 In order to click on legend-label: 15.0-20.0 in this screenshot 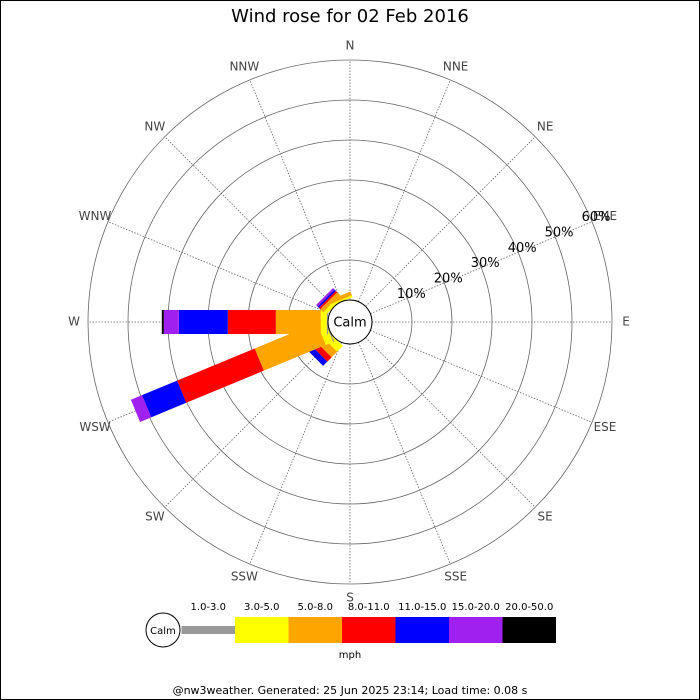, I will do `click(476, 607)`.